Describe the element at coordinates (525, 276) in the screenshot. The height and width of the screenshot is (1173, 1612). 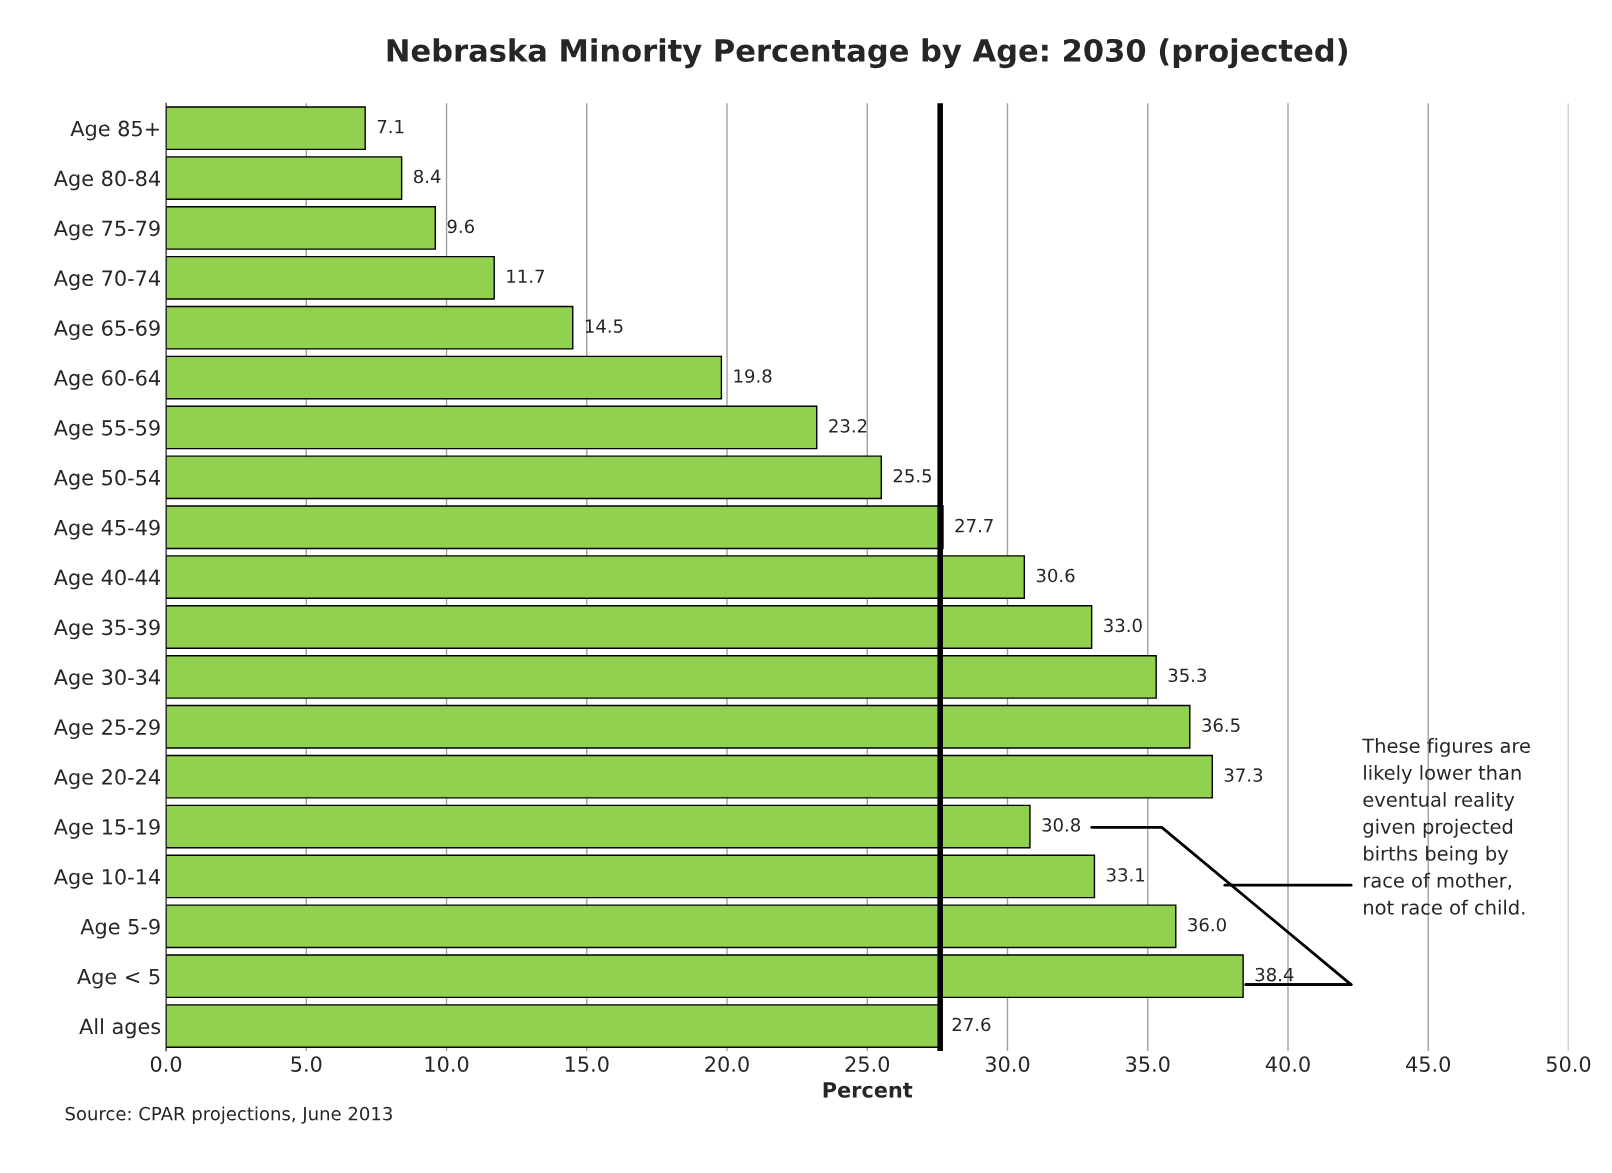
I see `data-label: 11.7` at that location.